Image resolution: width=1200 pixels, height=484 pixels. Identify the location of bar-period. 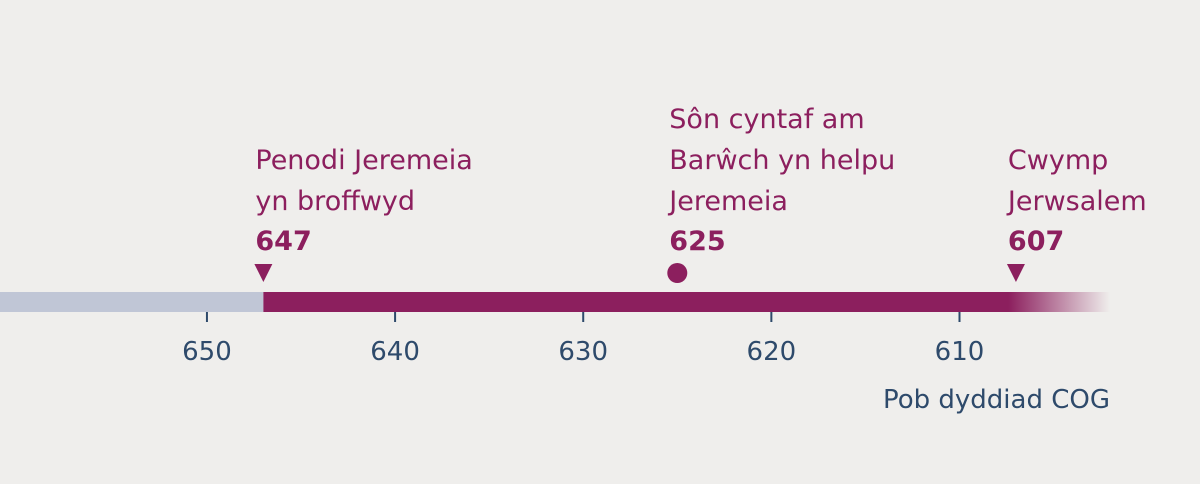
(686, 302).